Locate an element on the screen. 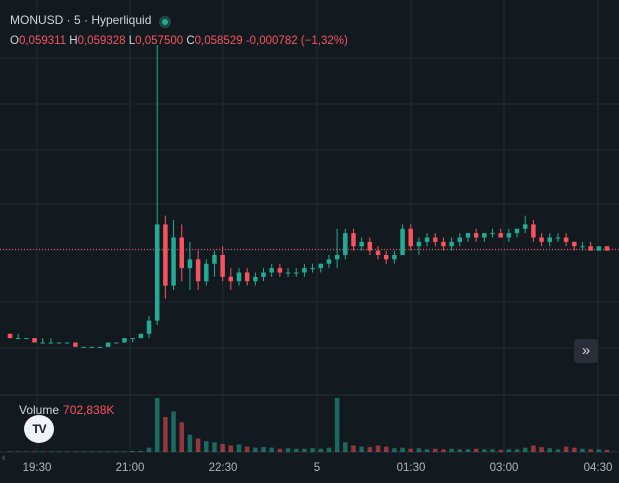 The width and height of the screenshot is (619, 483). tradingview-logo-icon: TV is located at coordinates (39, 429).